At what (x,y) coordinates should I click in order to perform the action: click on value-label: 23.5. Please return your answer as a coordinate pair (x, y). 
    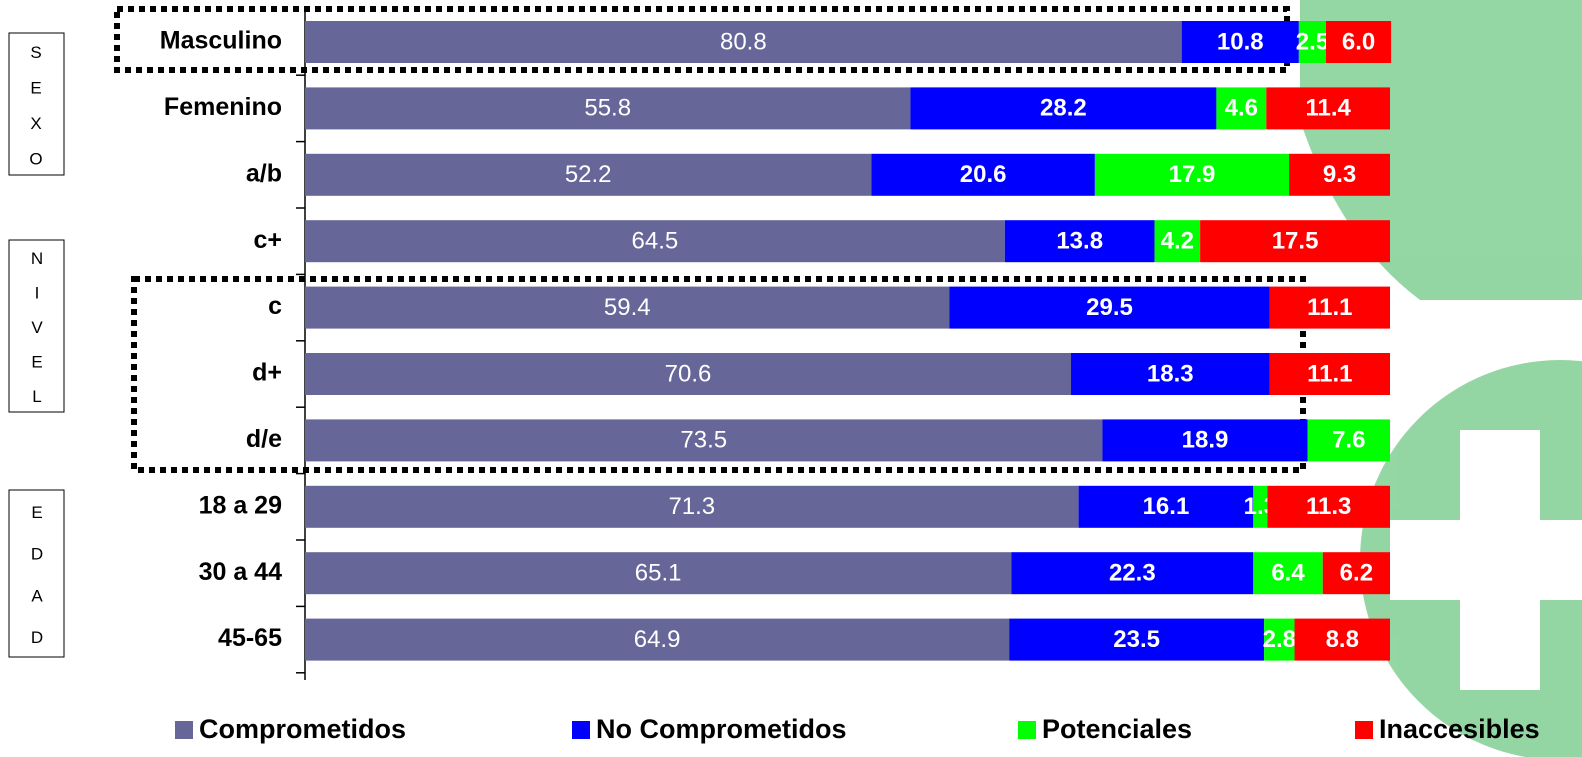
    Looking at the image, I should click on (1136, 639).